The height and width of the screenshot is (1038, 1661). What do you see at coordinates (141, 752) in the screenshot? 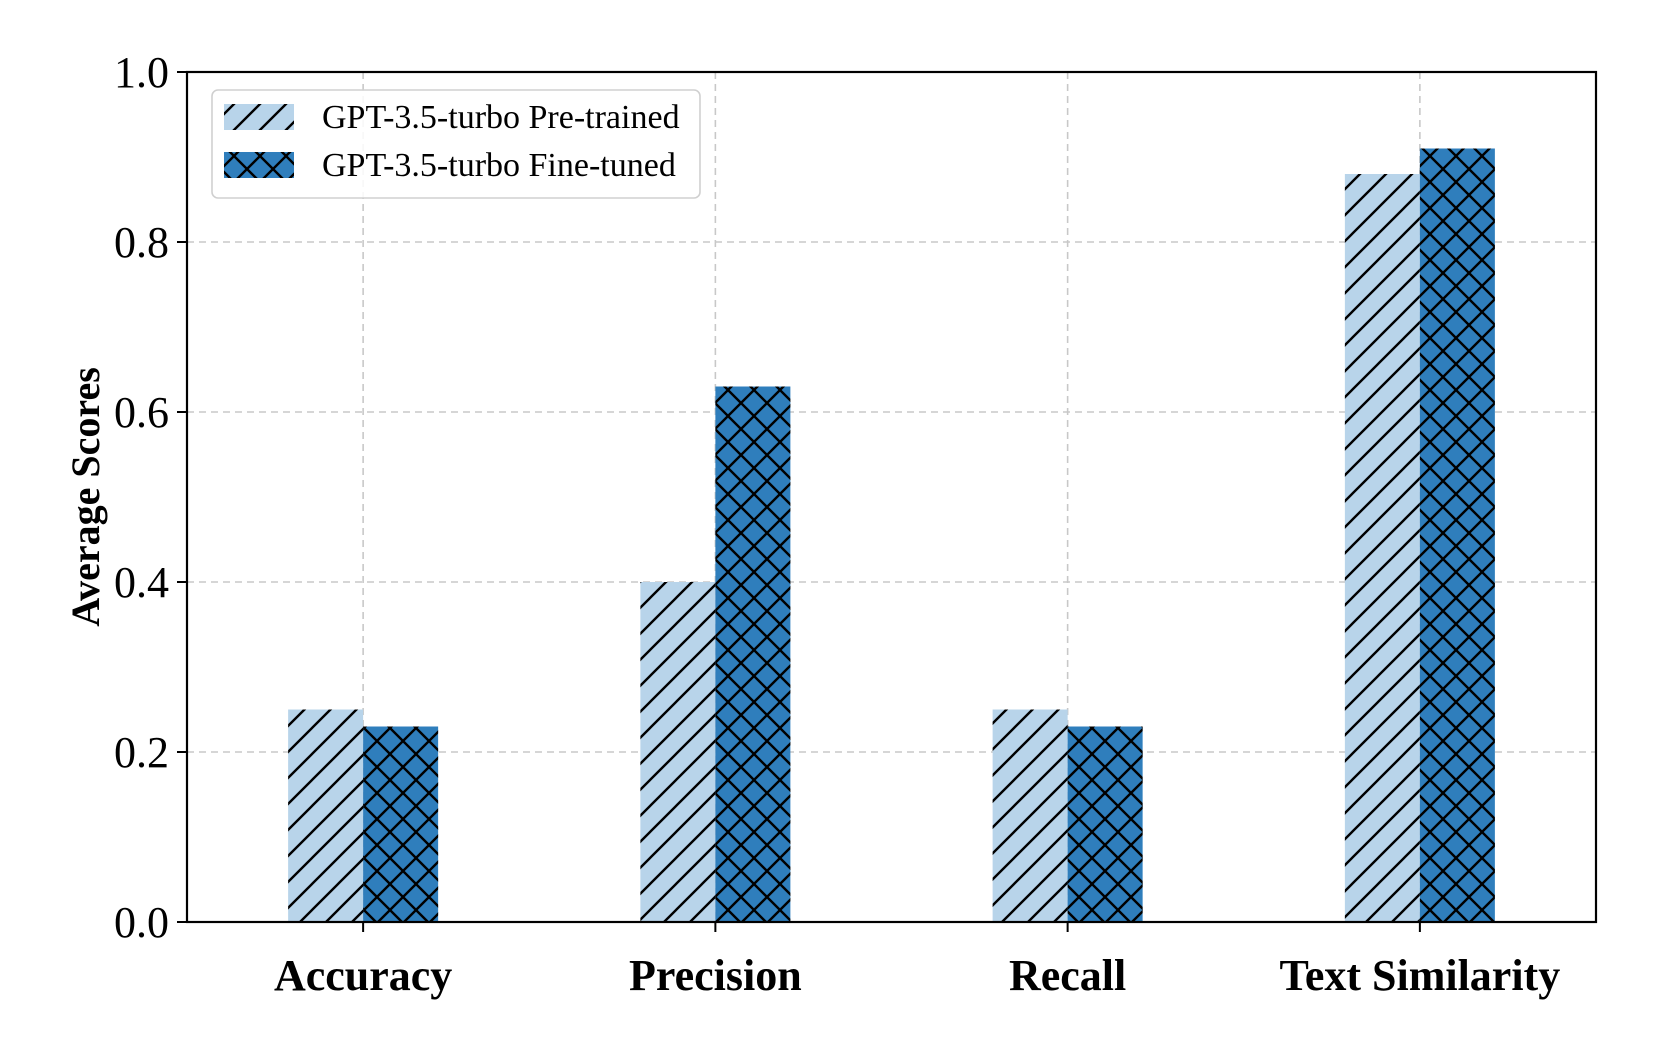
I see `y-tick-label: 0.2` at bounding box center [141, 752].